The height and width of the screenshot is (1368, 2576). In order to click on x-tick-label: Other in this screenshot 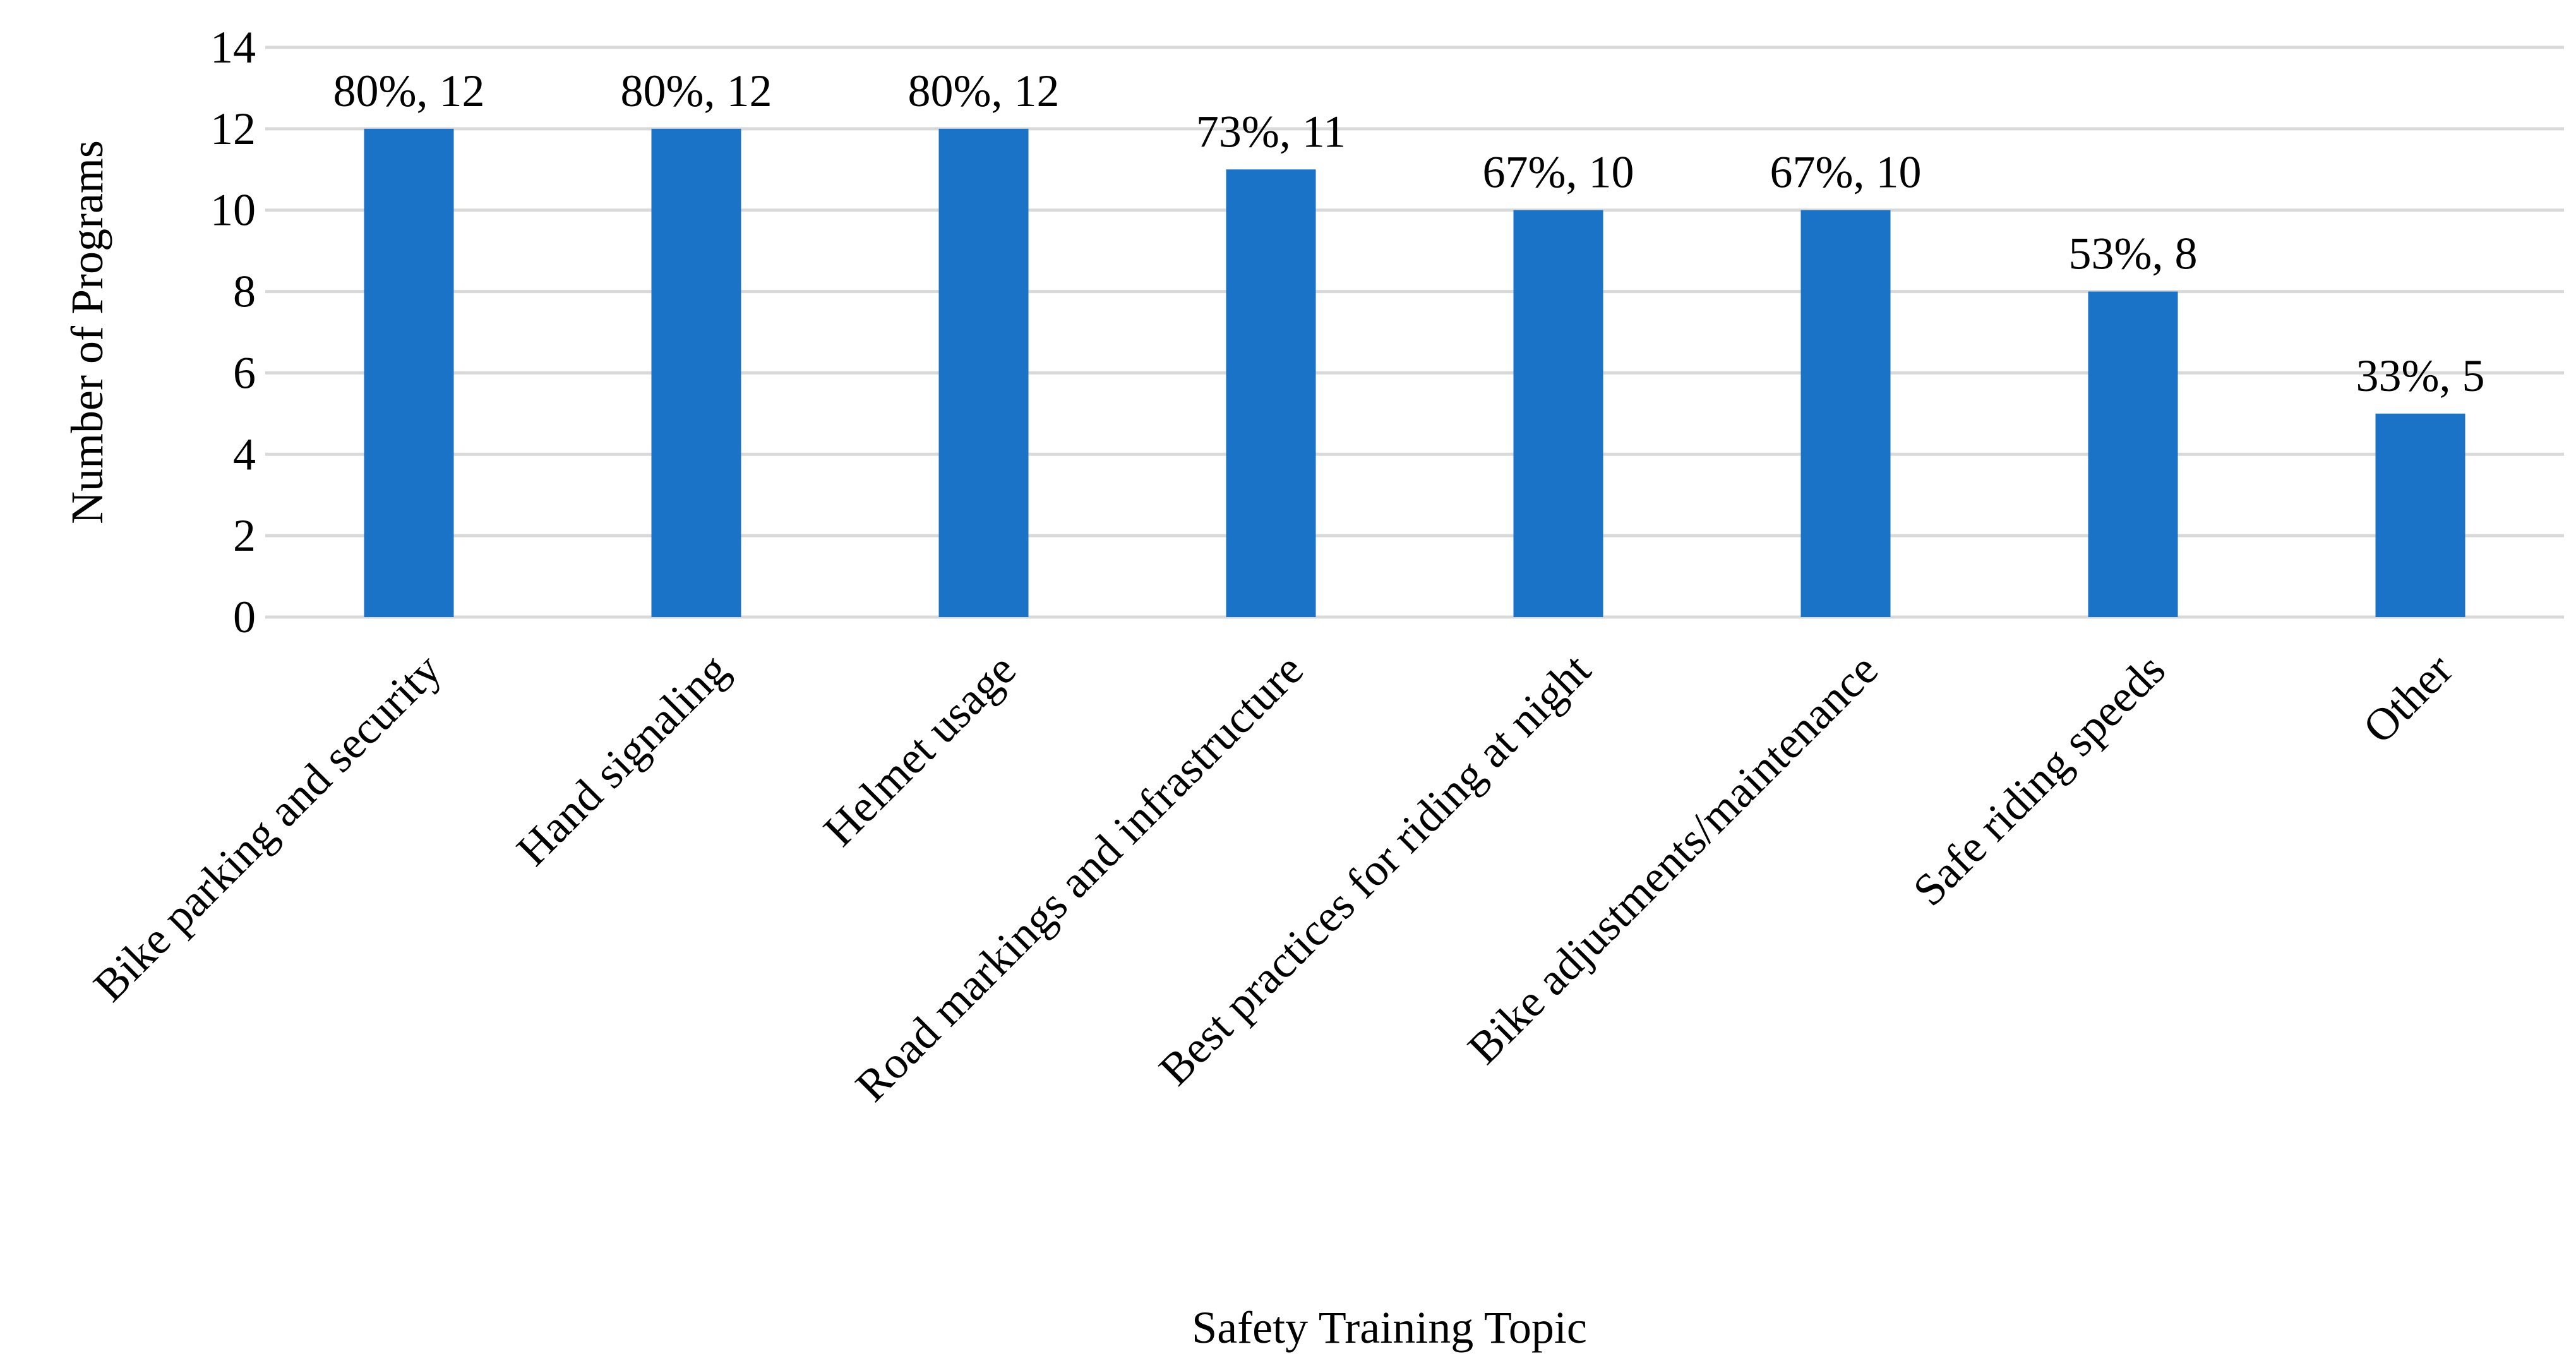, I will do `click(2407, 698)`.